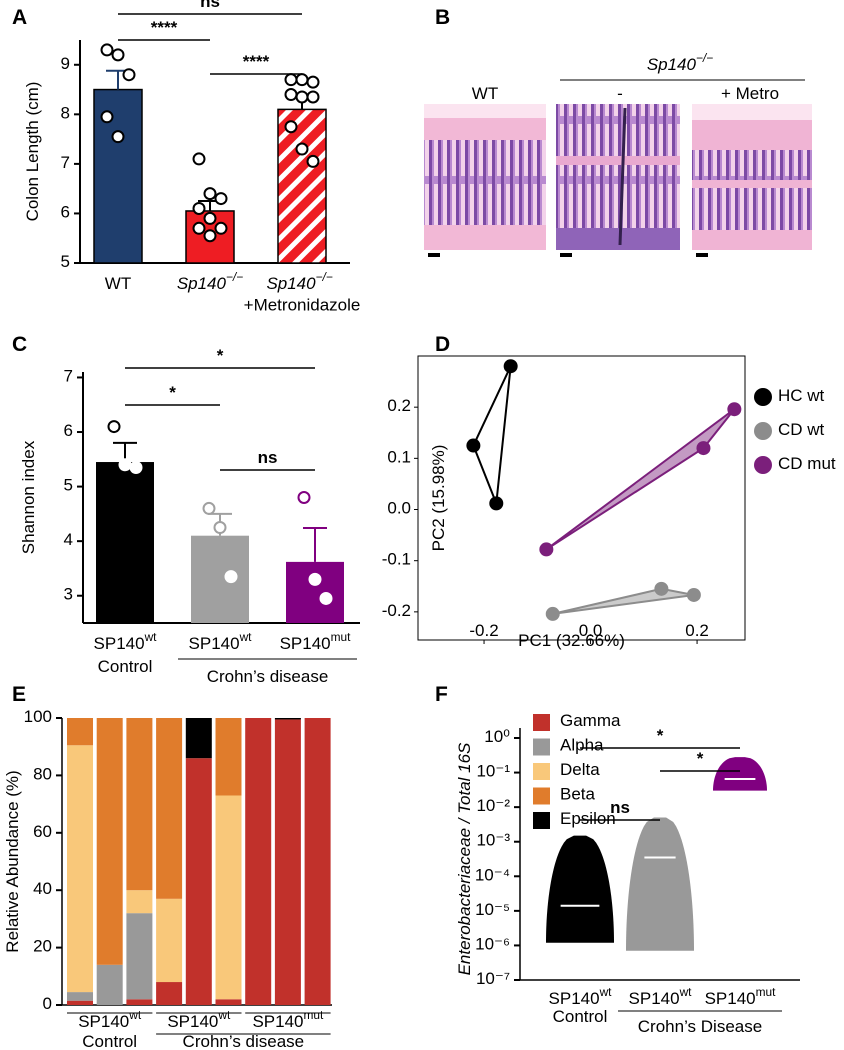 The image size is (844, 1050). Describe the element at coordinates (288, 1019) in the screenshot. I see `group-label: SP140mut` at that location.